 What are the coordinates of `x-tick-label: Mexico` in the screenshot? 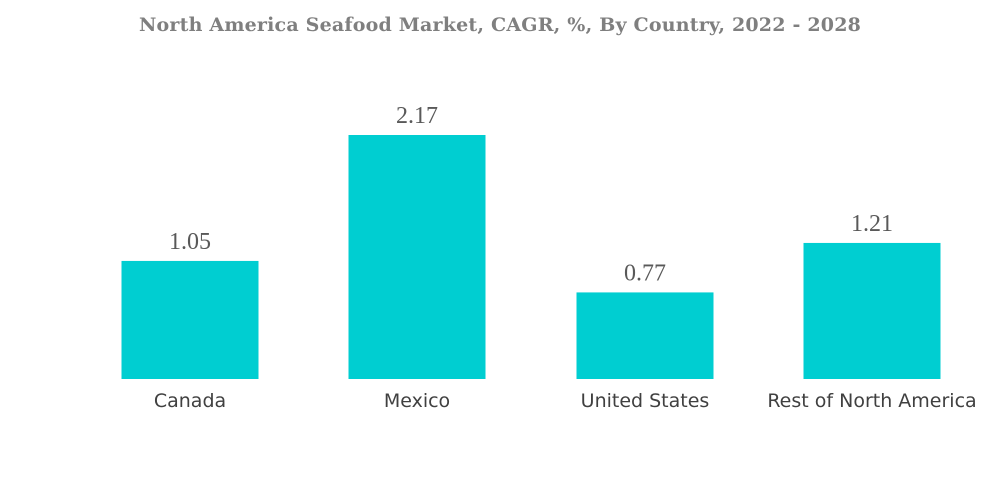 It's located at (417, 401).